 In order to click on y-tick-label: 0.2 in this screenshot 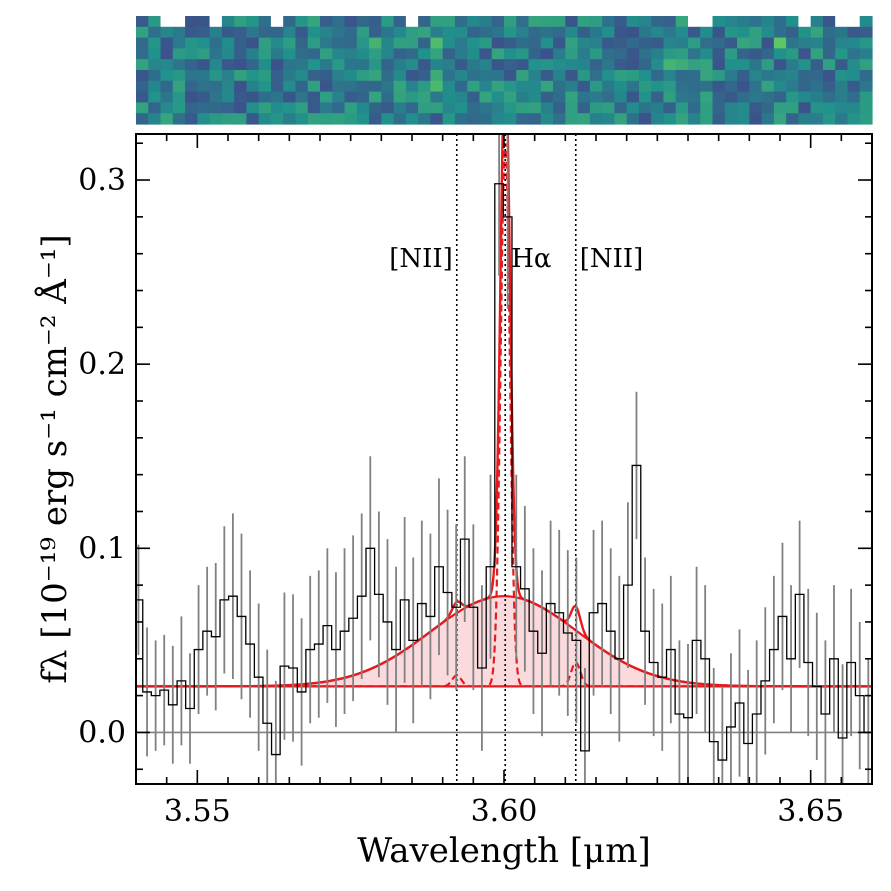, I will do `click(102, 364)`.